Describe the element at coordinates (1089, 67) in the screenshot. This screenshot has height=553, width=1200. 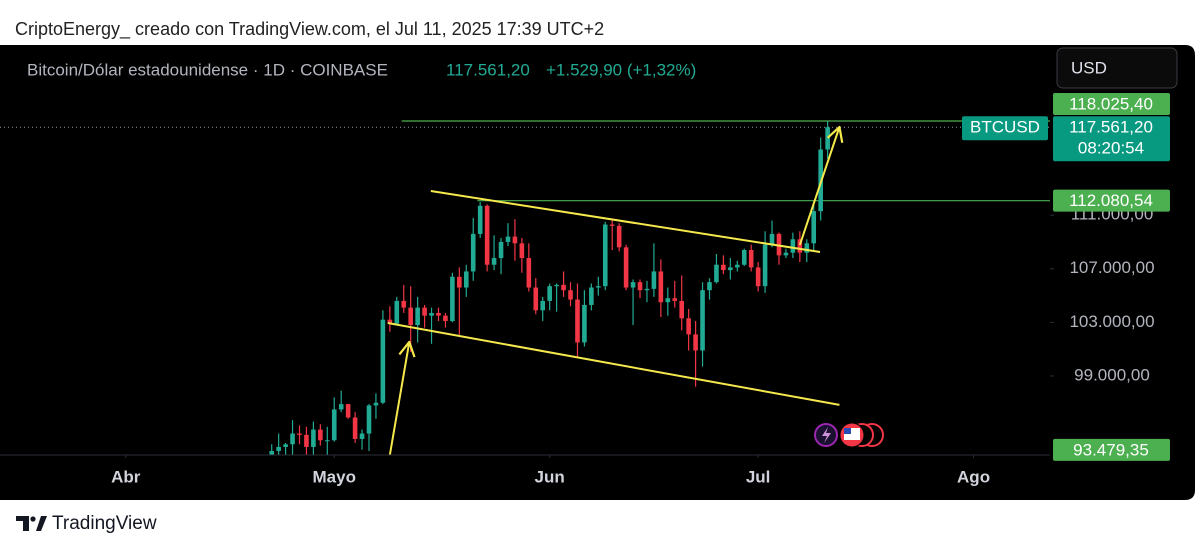
I see `currency-label: USD` at that location.